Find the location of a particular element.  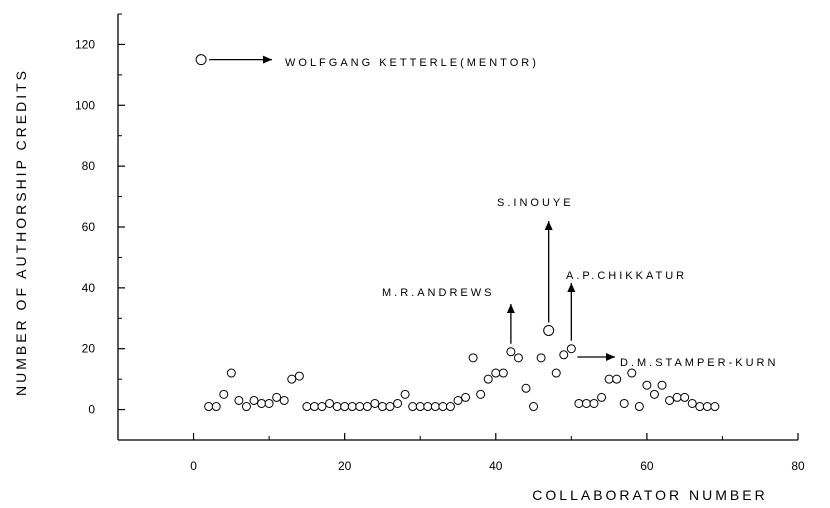

y-tick-label: 100 is located at coordinates (85, 105).